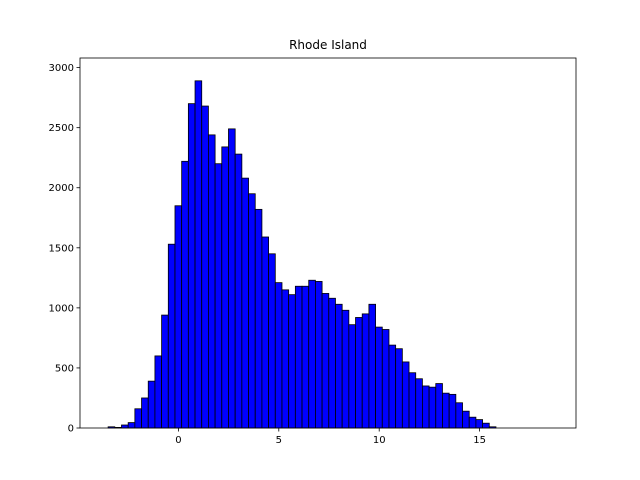  Describe the element at coordinates (71, 429) in the screenshot. I see `y-tick-label: 0` at that location.